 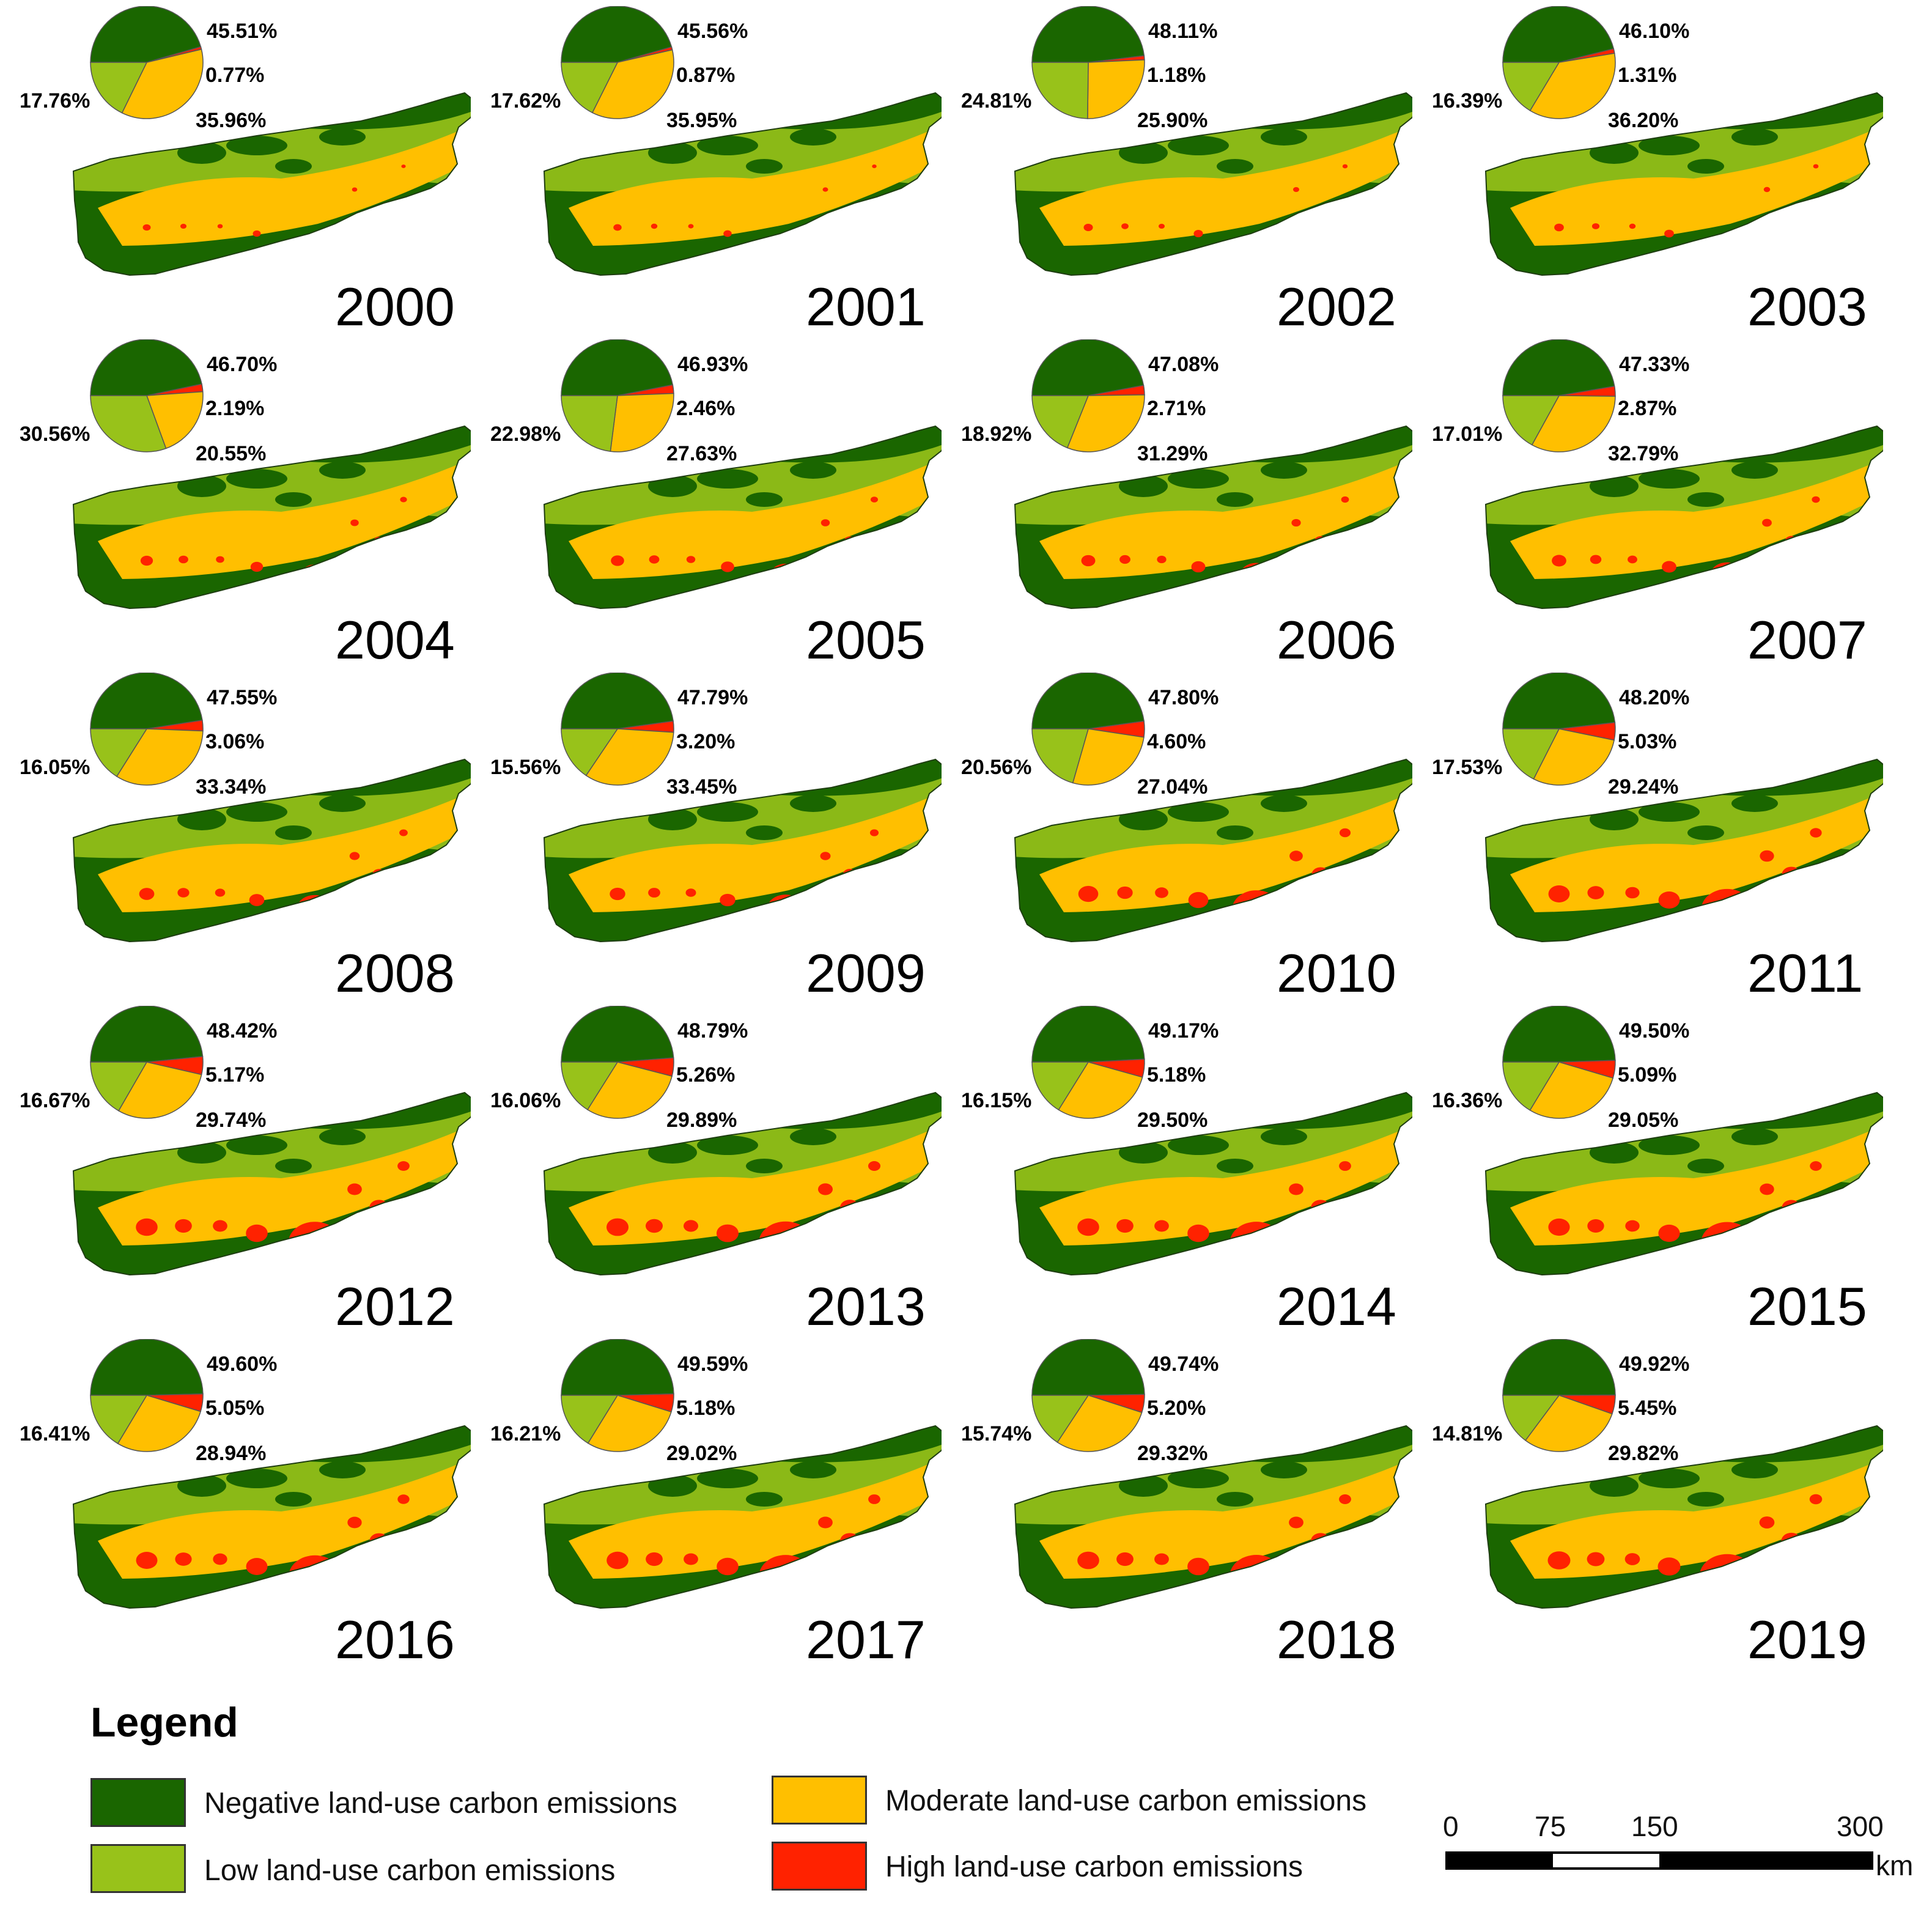 What do you see at coordinates (701, 120) in the screenshot?
I see `pct-label-moderate: 35.95%` at bounding box center [701, 120].